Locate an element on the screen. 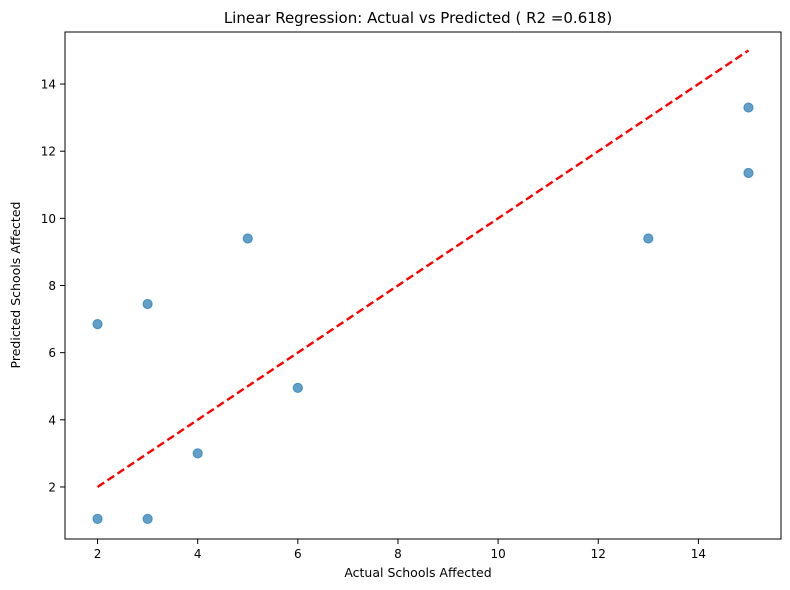  y-tick-label: 4 is located at coordinates (52, 420).